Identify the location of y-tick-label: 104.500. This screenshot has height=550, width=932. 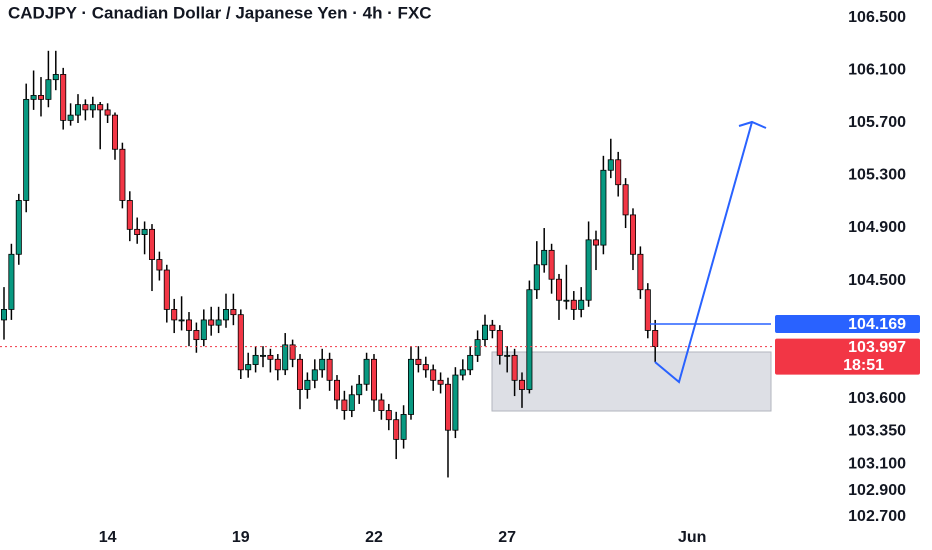
(877, 280).